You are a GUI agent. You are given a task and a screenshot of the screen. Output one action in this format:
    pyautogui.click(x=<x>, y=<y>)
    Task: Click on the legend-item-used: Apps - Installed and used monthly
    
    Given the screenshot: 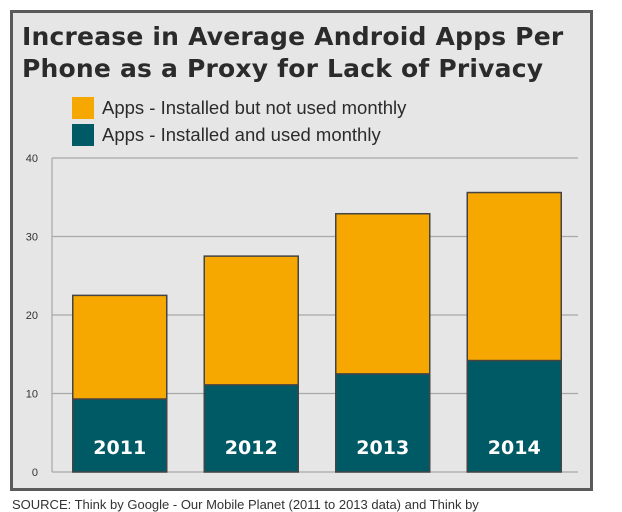 What is the action you would take?
    pyautogui.click(x=226, y=135)
    